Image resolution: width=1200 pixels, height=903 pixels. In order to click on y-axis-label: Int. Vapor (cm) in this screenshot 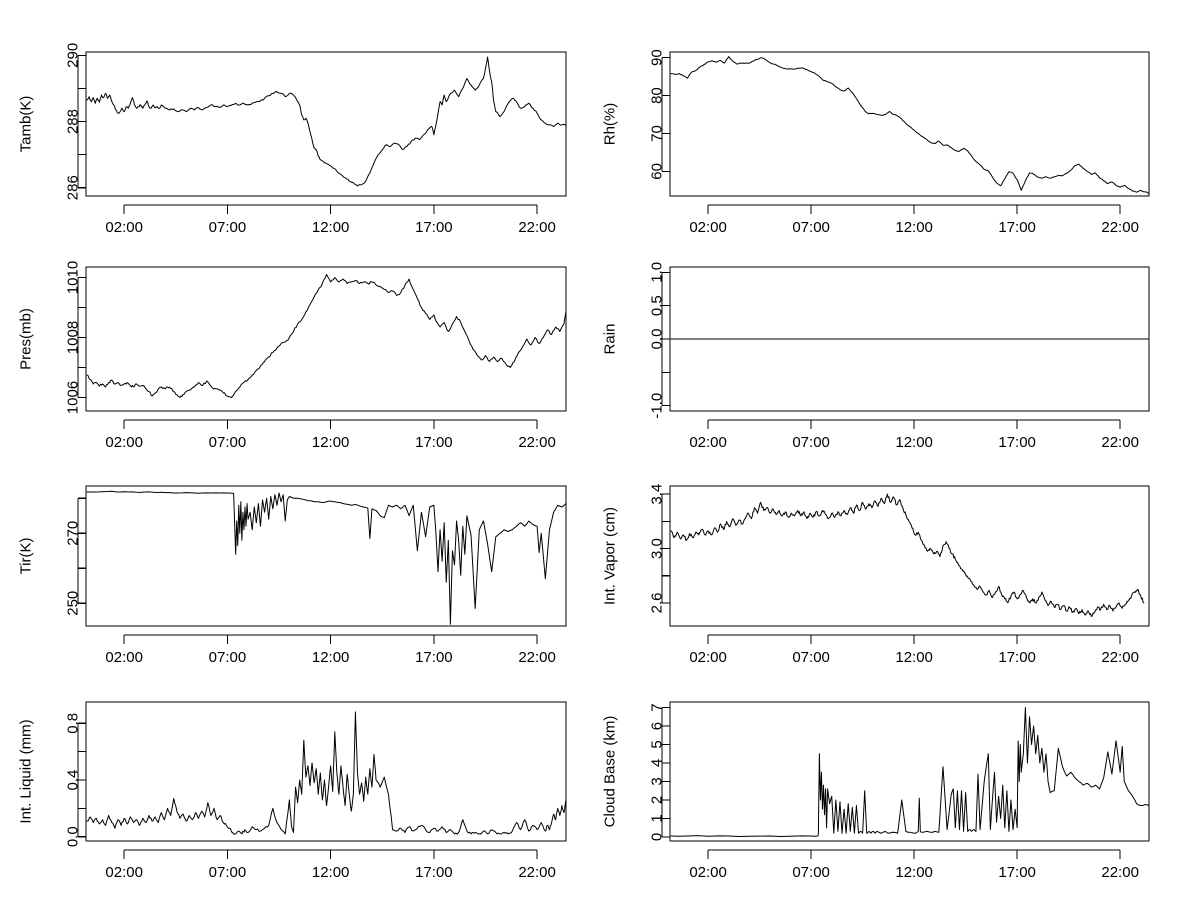, I will do `click(610, 556)`.